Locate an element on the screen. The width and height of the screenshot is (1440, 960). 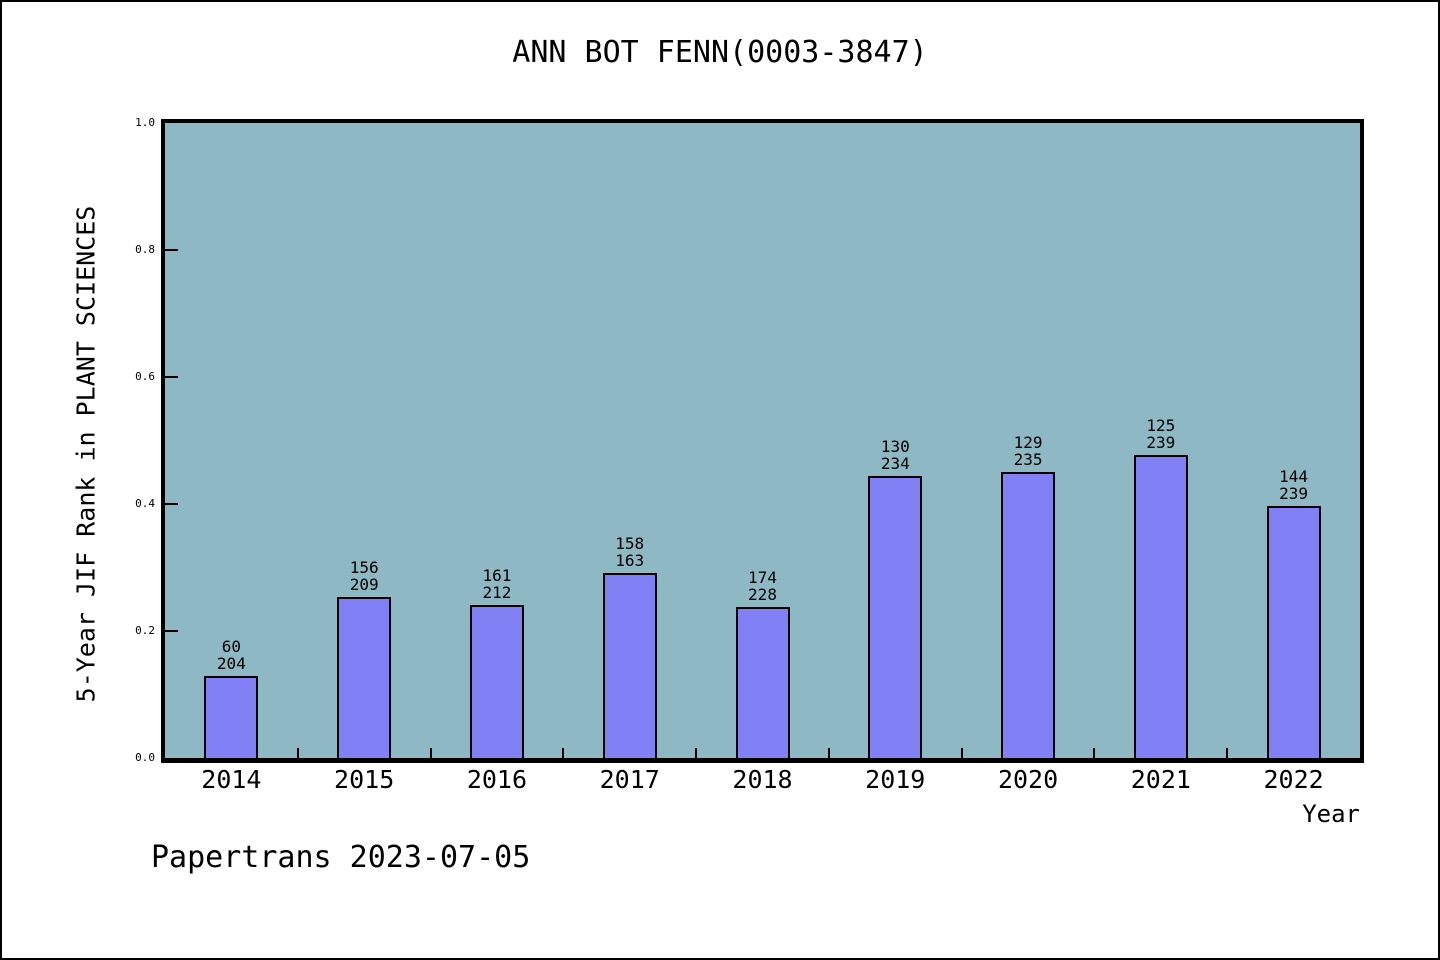
bar-rank-value: 144 is located at coordinates (1294, 476).